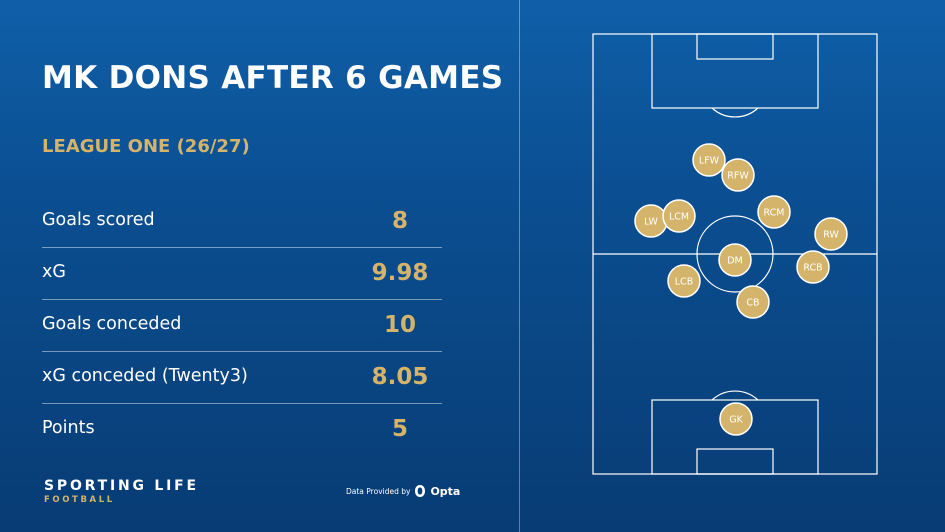  I want to click on stat-label: Points, so click(68, 428).